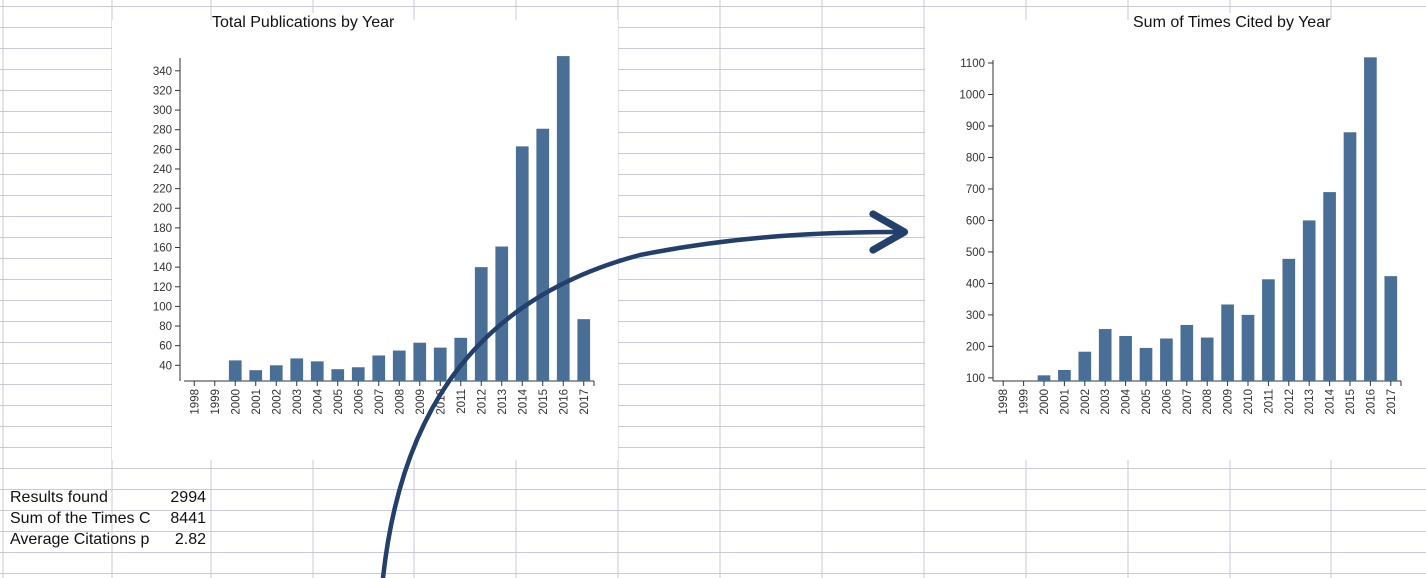  I want to click on y-tick-label: 280, so click(162, 131).